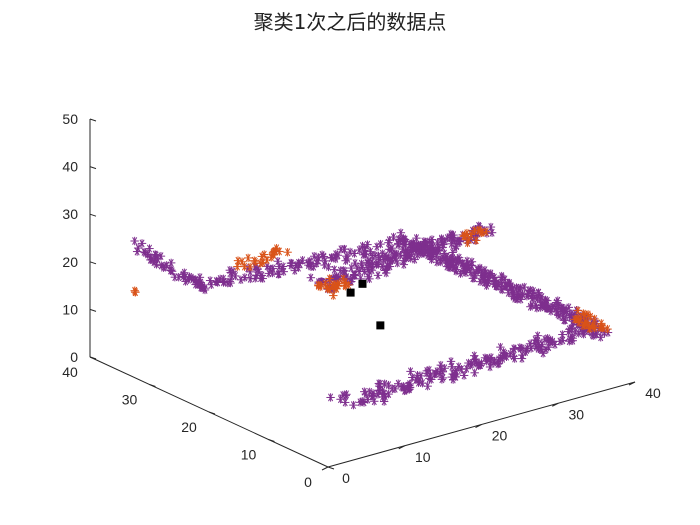  What do you see at coordinates (70, 167) in the screenshot?
I see `z-tick-label: 40` at bounding box center [70, 167].